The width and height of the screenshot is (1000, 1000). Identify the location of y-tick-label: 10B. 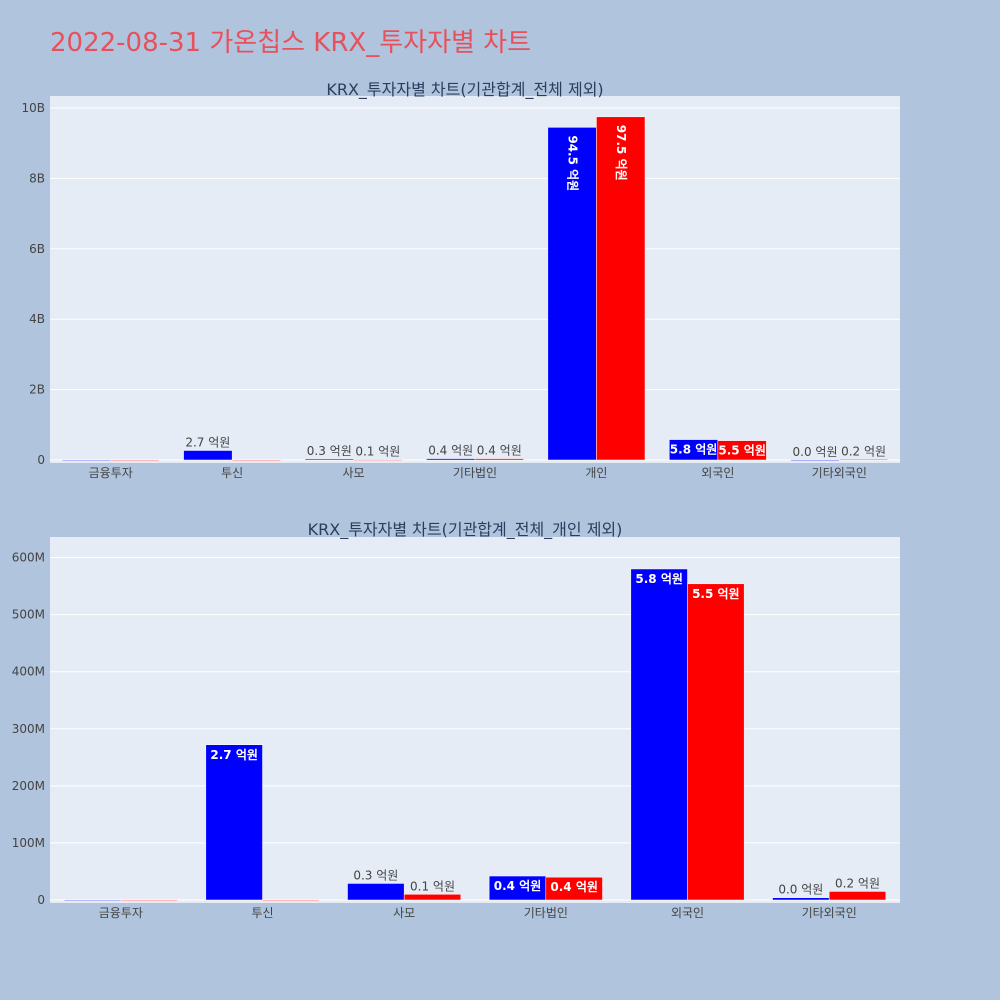
(33, 108).